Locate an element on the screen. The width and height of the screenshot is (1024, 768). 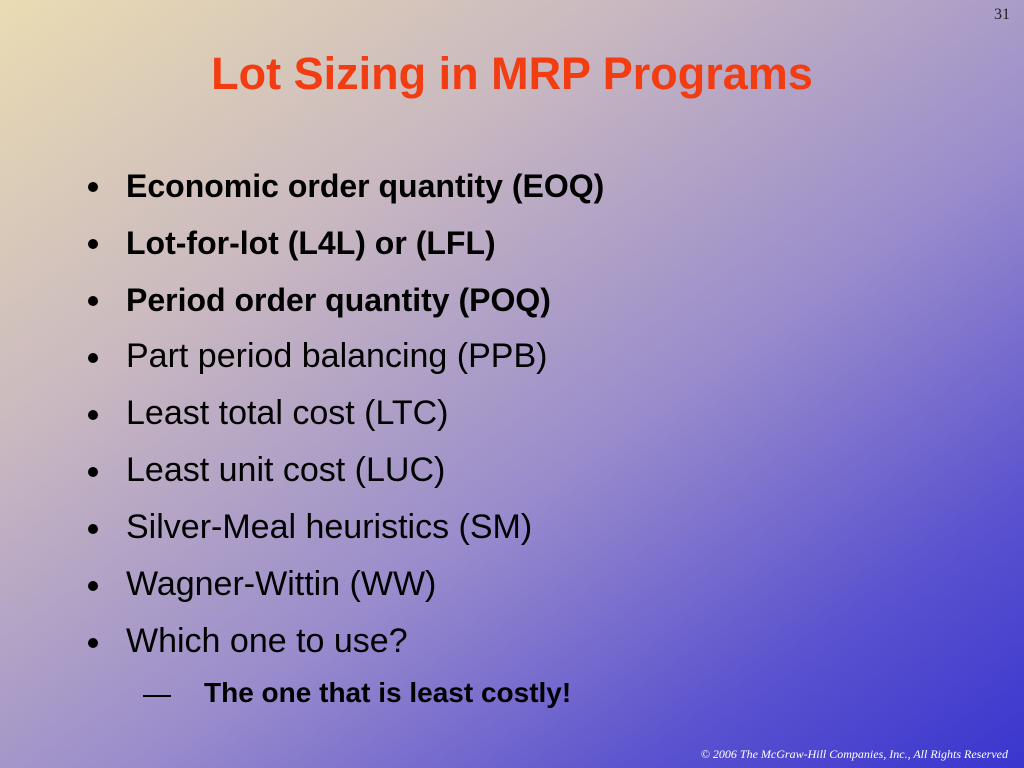
sub-bullet-text: The one that is least costly! is located at coordinates (388, 692).